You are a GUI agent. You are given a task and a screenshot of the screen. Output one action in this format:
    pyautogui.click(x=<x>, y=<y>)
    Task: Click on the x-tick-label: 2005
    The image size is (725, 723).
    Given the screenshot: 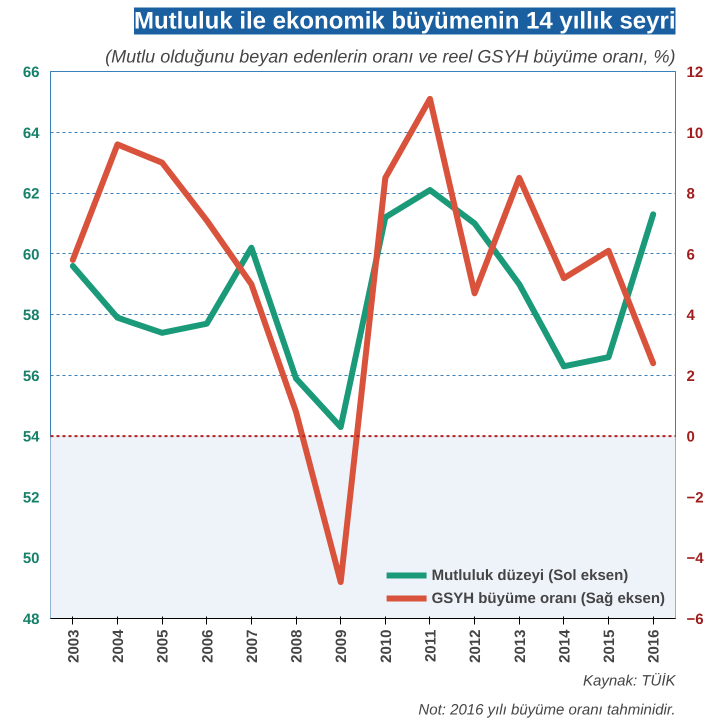 What is the action you would take?
    pyautogui.click(x=163, y=646)
    